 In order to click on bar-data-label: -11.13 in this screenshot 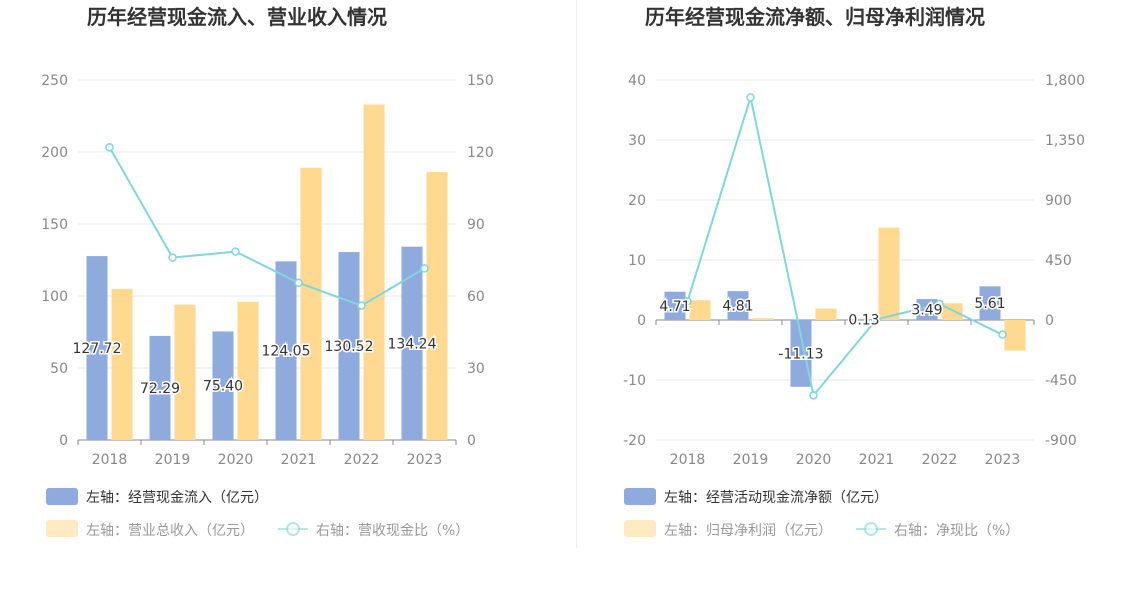, I will do `click(800, 354)`.